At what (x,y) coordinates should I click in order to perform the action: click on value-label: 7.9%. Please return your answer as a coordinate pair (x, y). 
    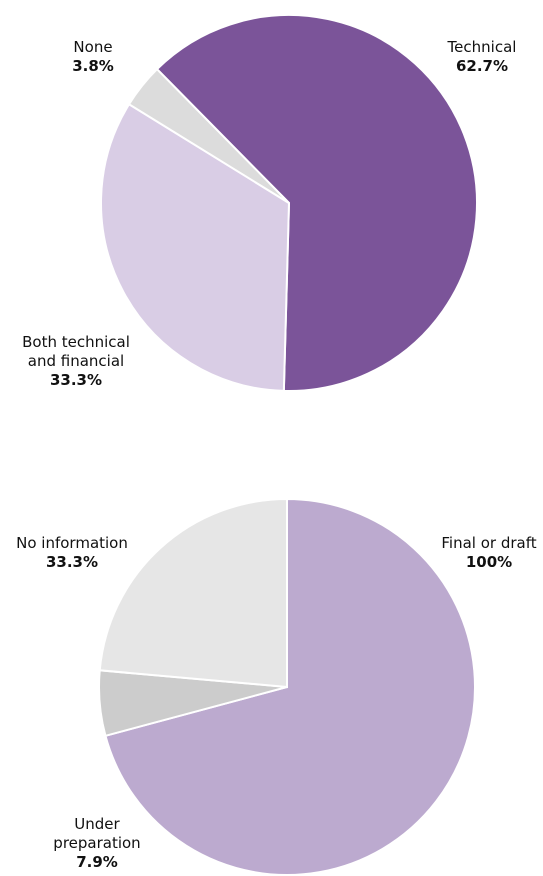
    Looking at the image, I should click on (97, 862).